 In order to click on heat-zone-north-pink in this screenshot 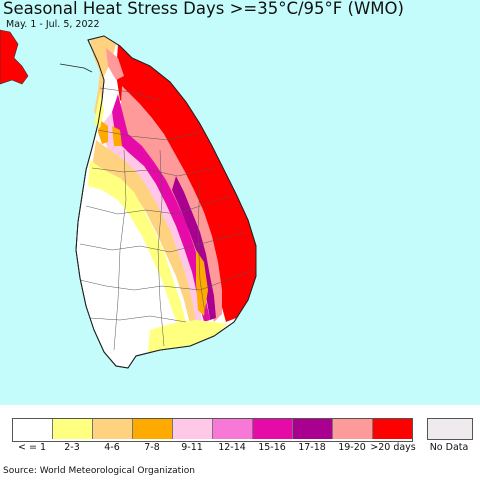, I will do `click(115, 64)`.